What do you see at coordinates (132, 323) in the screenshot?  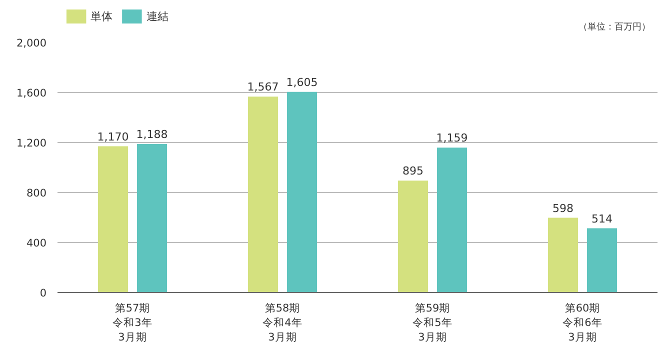 I see `x-tick-label: 第57期令和3年3月期` at bounding box center [132, 323].